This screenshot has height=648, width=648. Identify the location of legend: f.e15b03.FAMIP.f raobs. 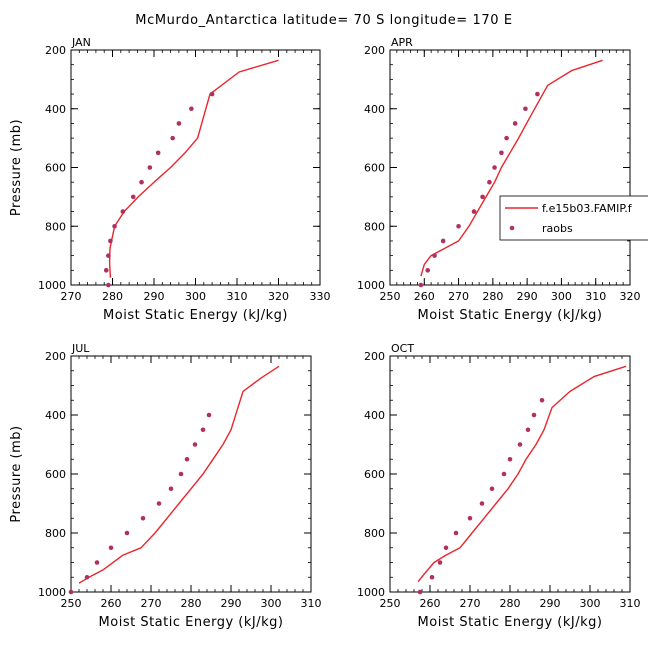
(573, 218).